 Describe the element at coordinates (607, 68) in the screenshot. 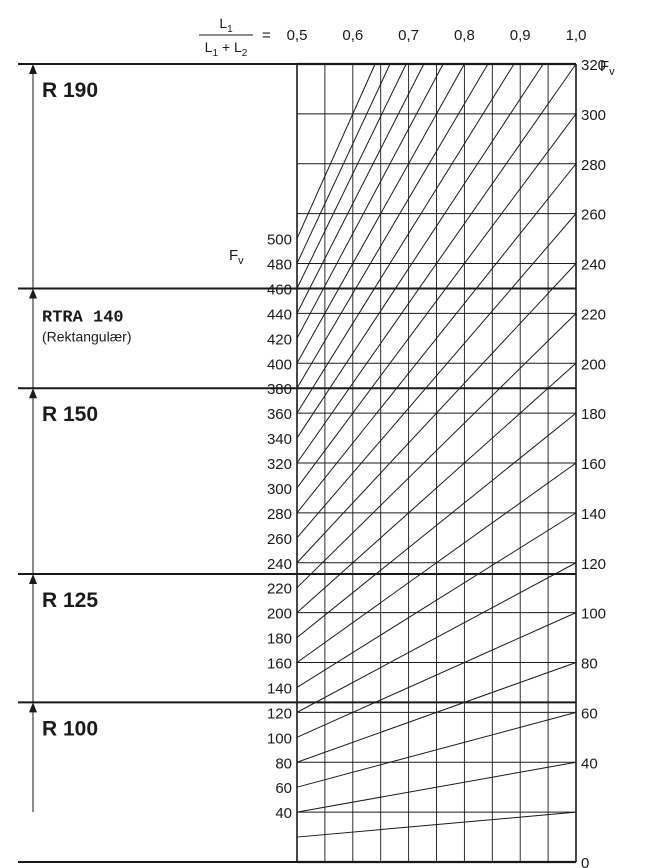

I see `right-axis-label: Fv` at that location.